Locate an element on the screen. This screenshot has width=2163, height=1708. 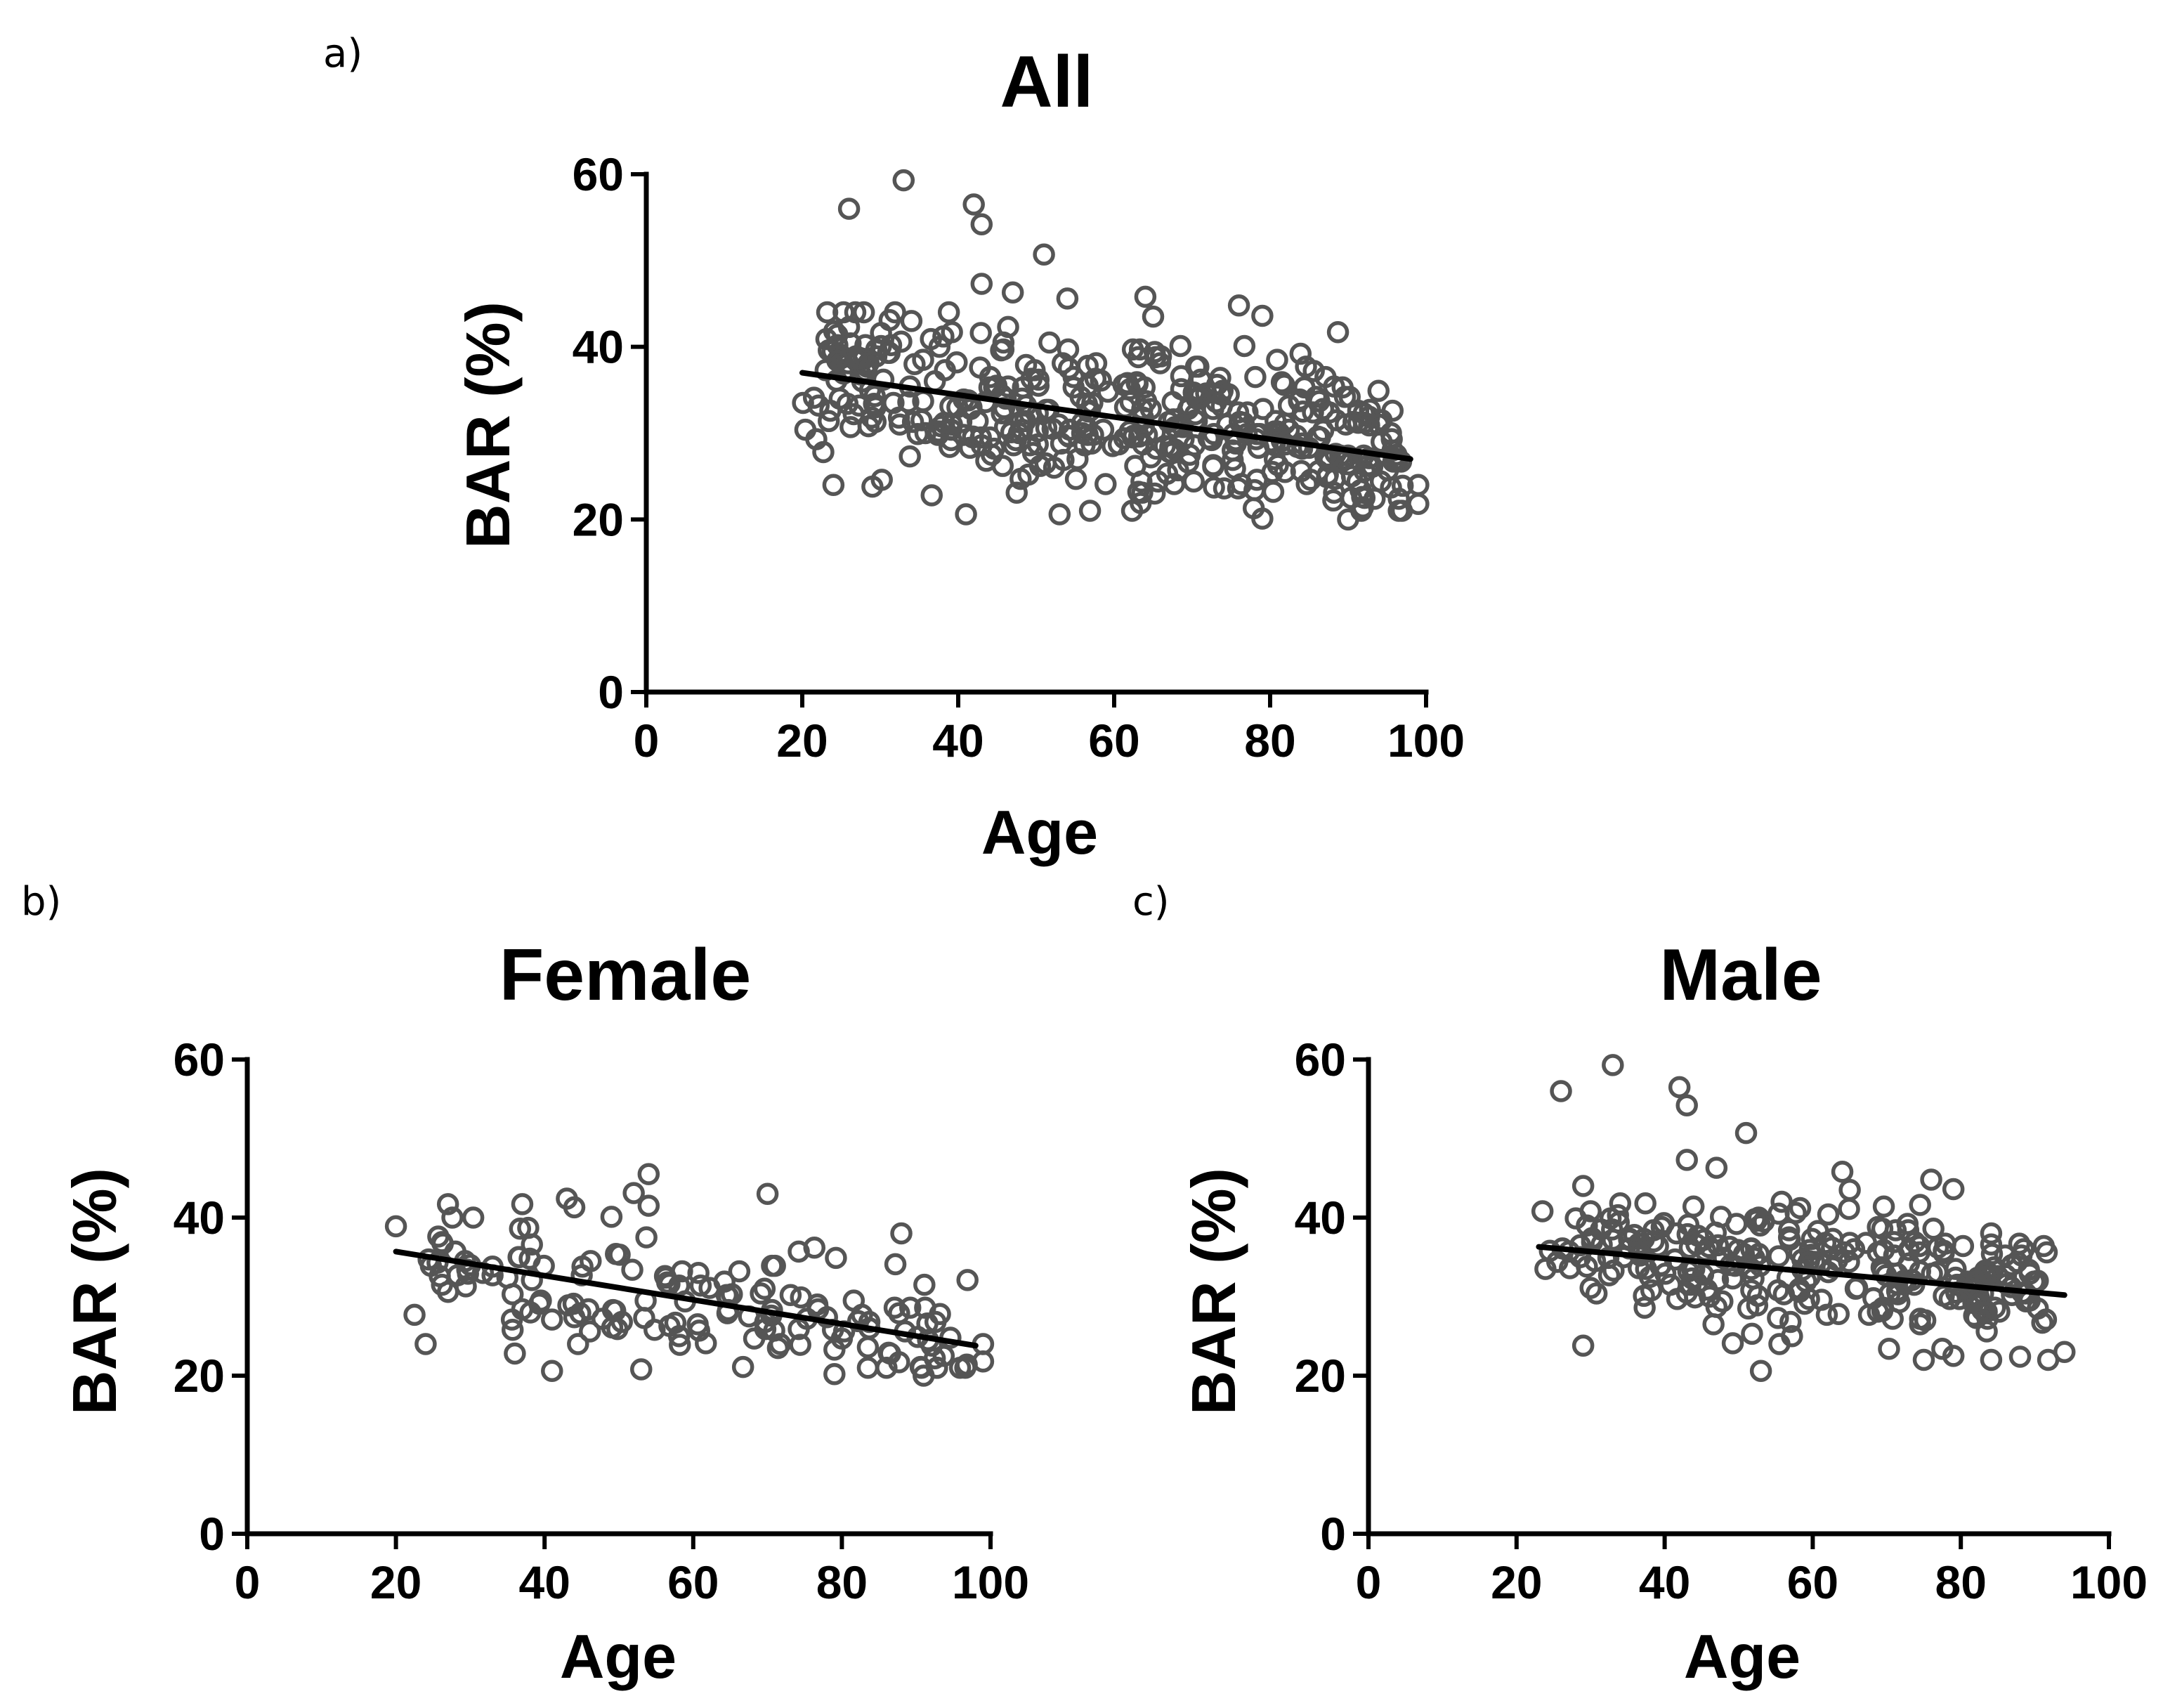
axis-ticks-female: 0 20 40 60 80 100 0 20 40 60 is located at coordinates (601, 1321).